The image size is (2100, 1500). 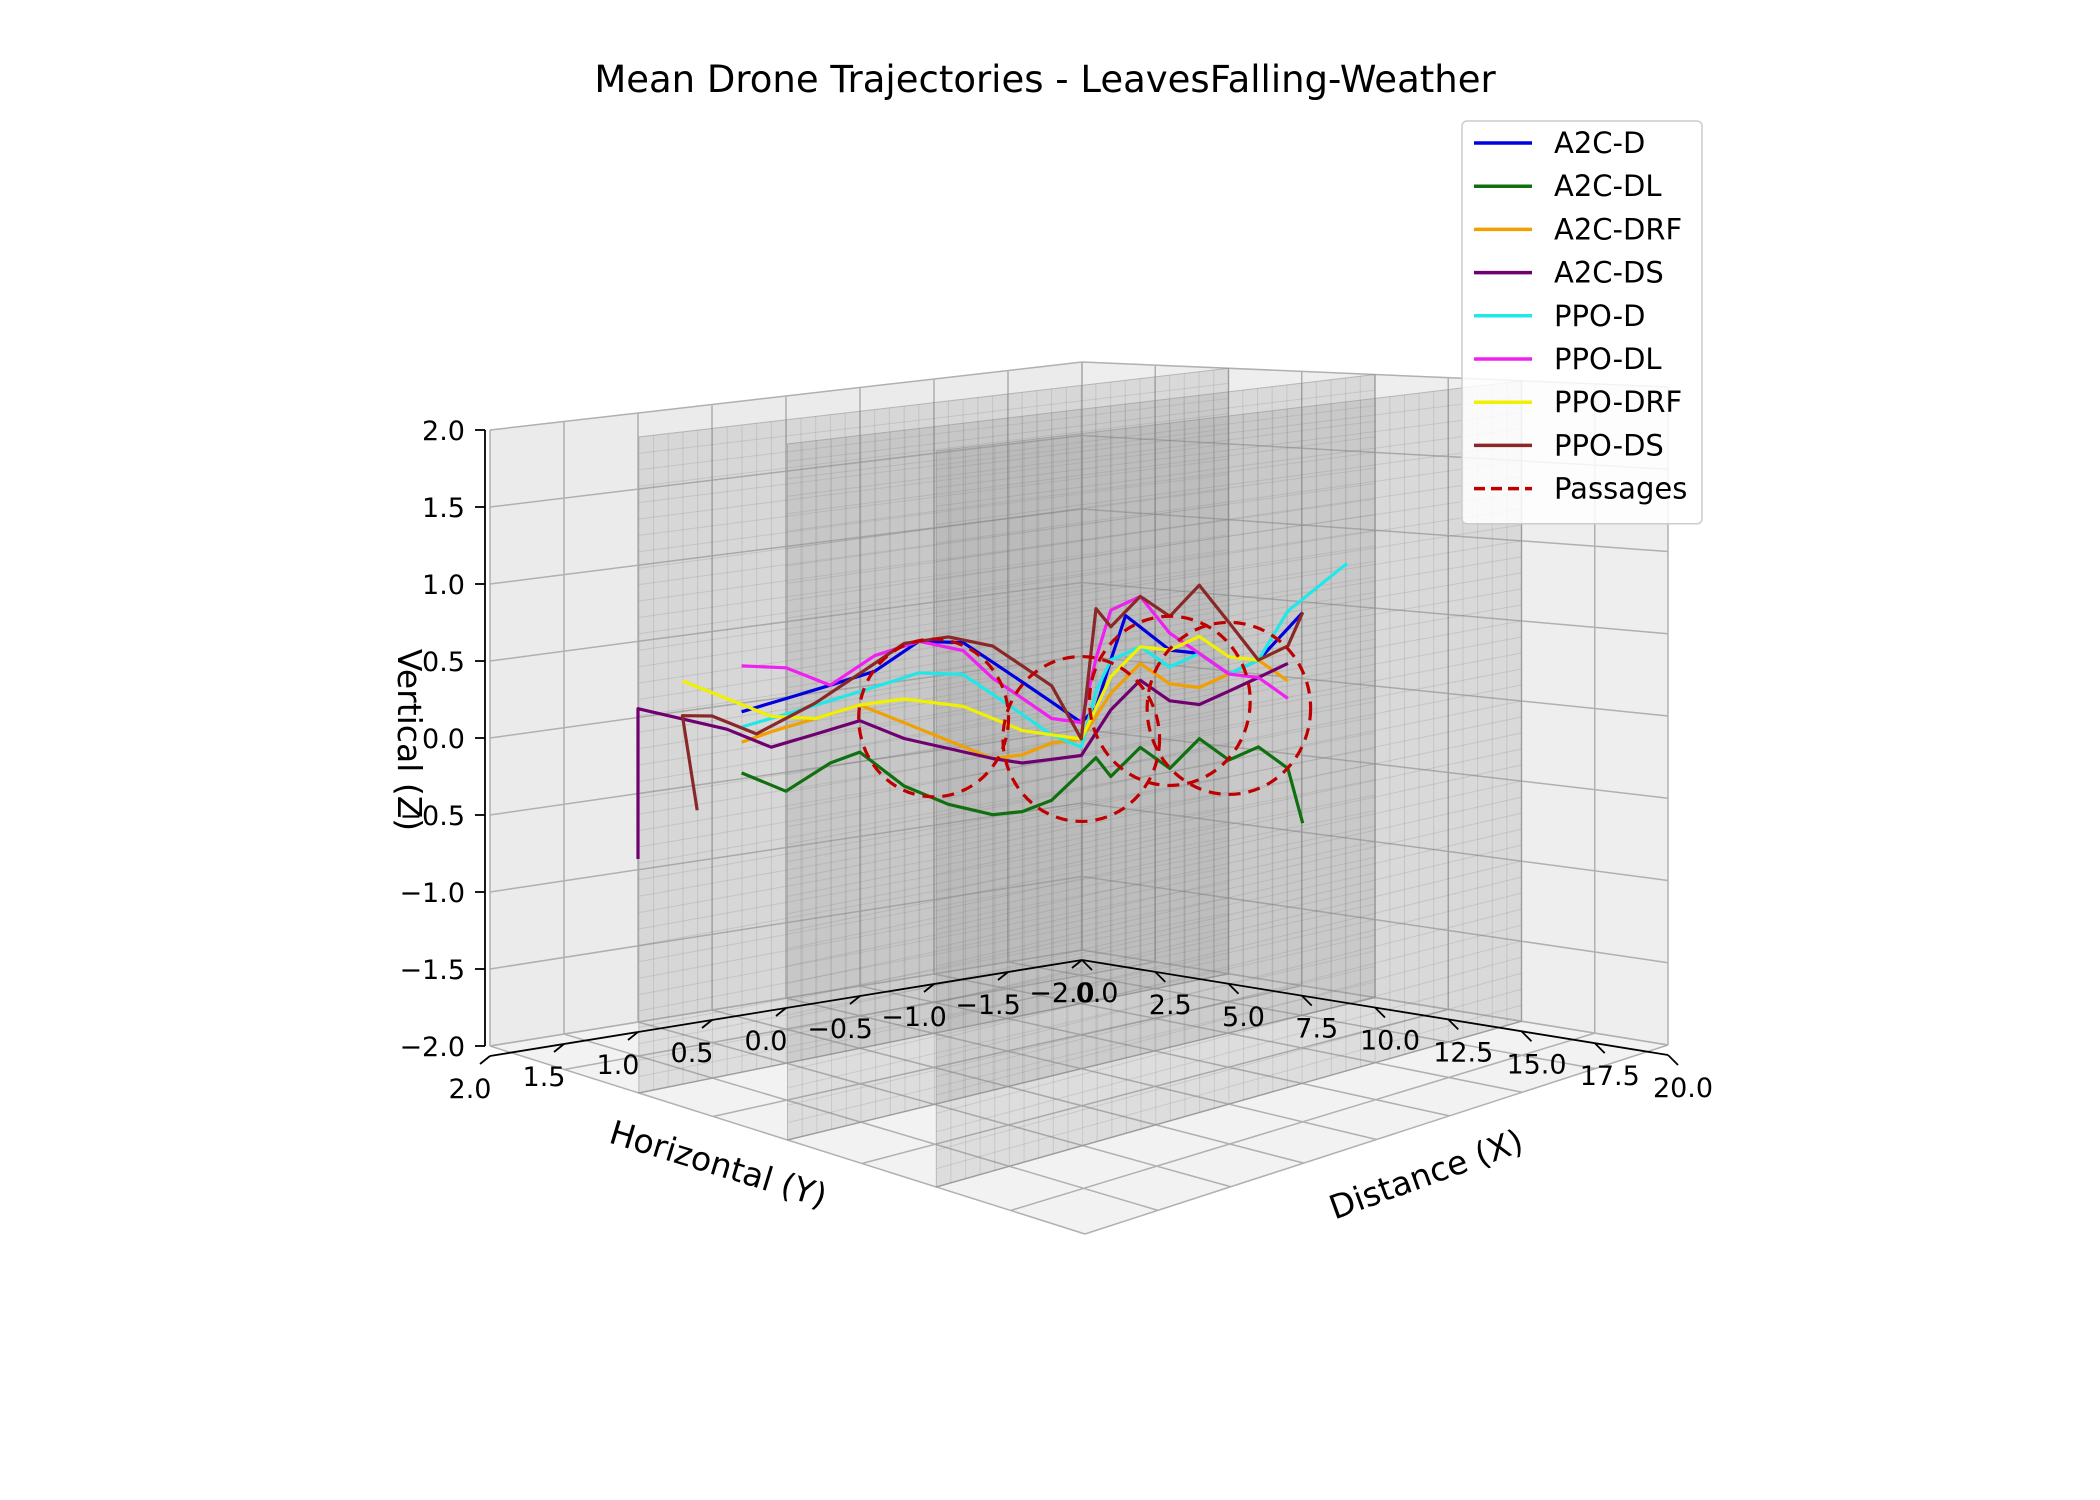 What do you see at coordinates (1170, 1005) in the screenshot?
I see `x-tick-label: 2.5` at bounding box center [1170, 1005].